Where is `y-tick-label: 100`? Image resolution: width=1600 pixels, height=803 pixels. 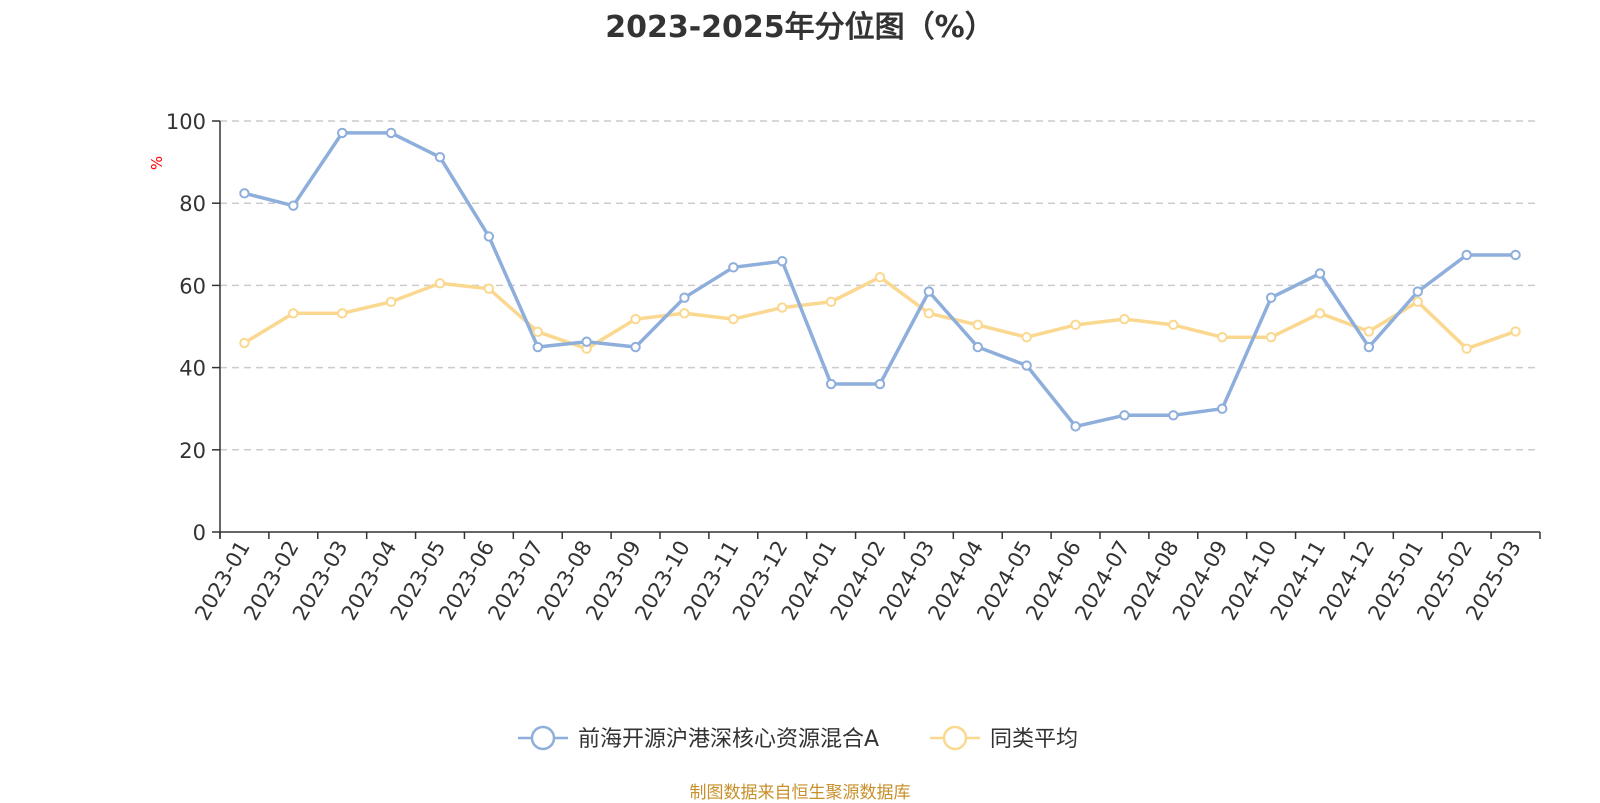
y-tick-label: 100 is located at coordinates (186, 122).